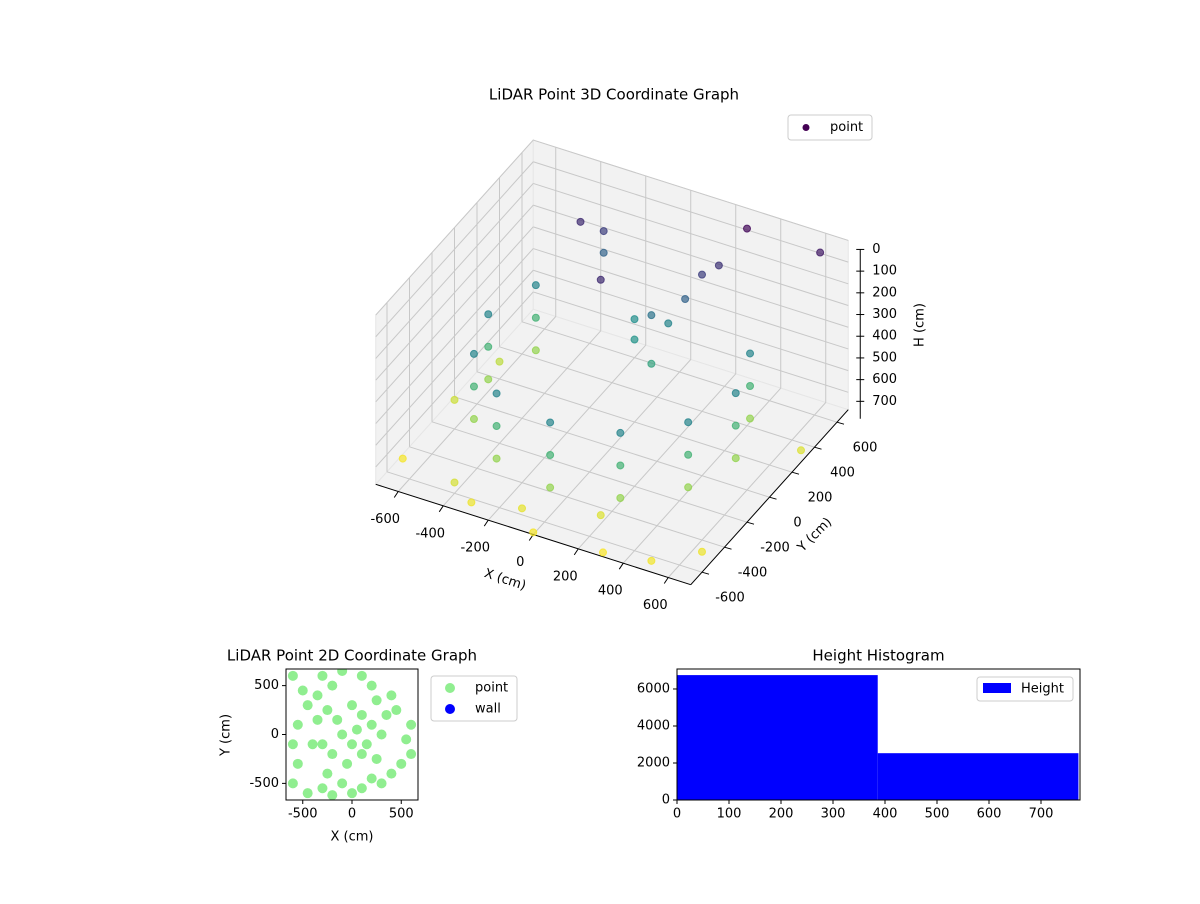 The height and width of the screenshot is (904, 1200). What do you see at coordinates (401, 814) in the screenshot?
I see `x-tick-label: 500` at bounding box center [401, 814].